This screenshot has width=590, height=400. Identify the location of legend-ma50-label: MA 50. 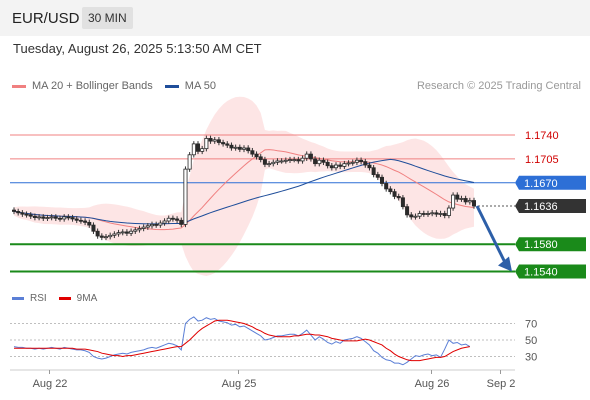
(200, 86).